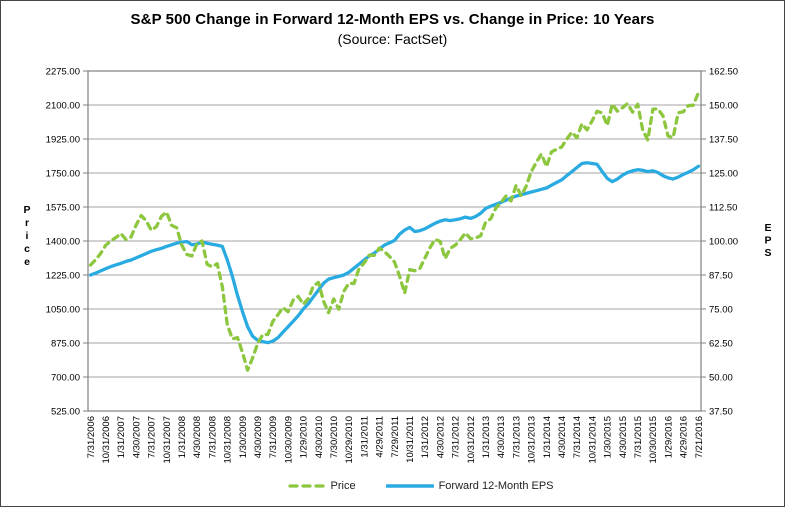 The image size is (785, 507). Describe the element at coordinates (501, 437) in the screenshot. I see `x-axis-tick-label: 4/30/2013` at that location.